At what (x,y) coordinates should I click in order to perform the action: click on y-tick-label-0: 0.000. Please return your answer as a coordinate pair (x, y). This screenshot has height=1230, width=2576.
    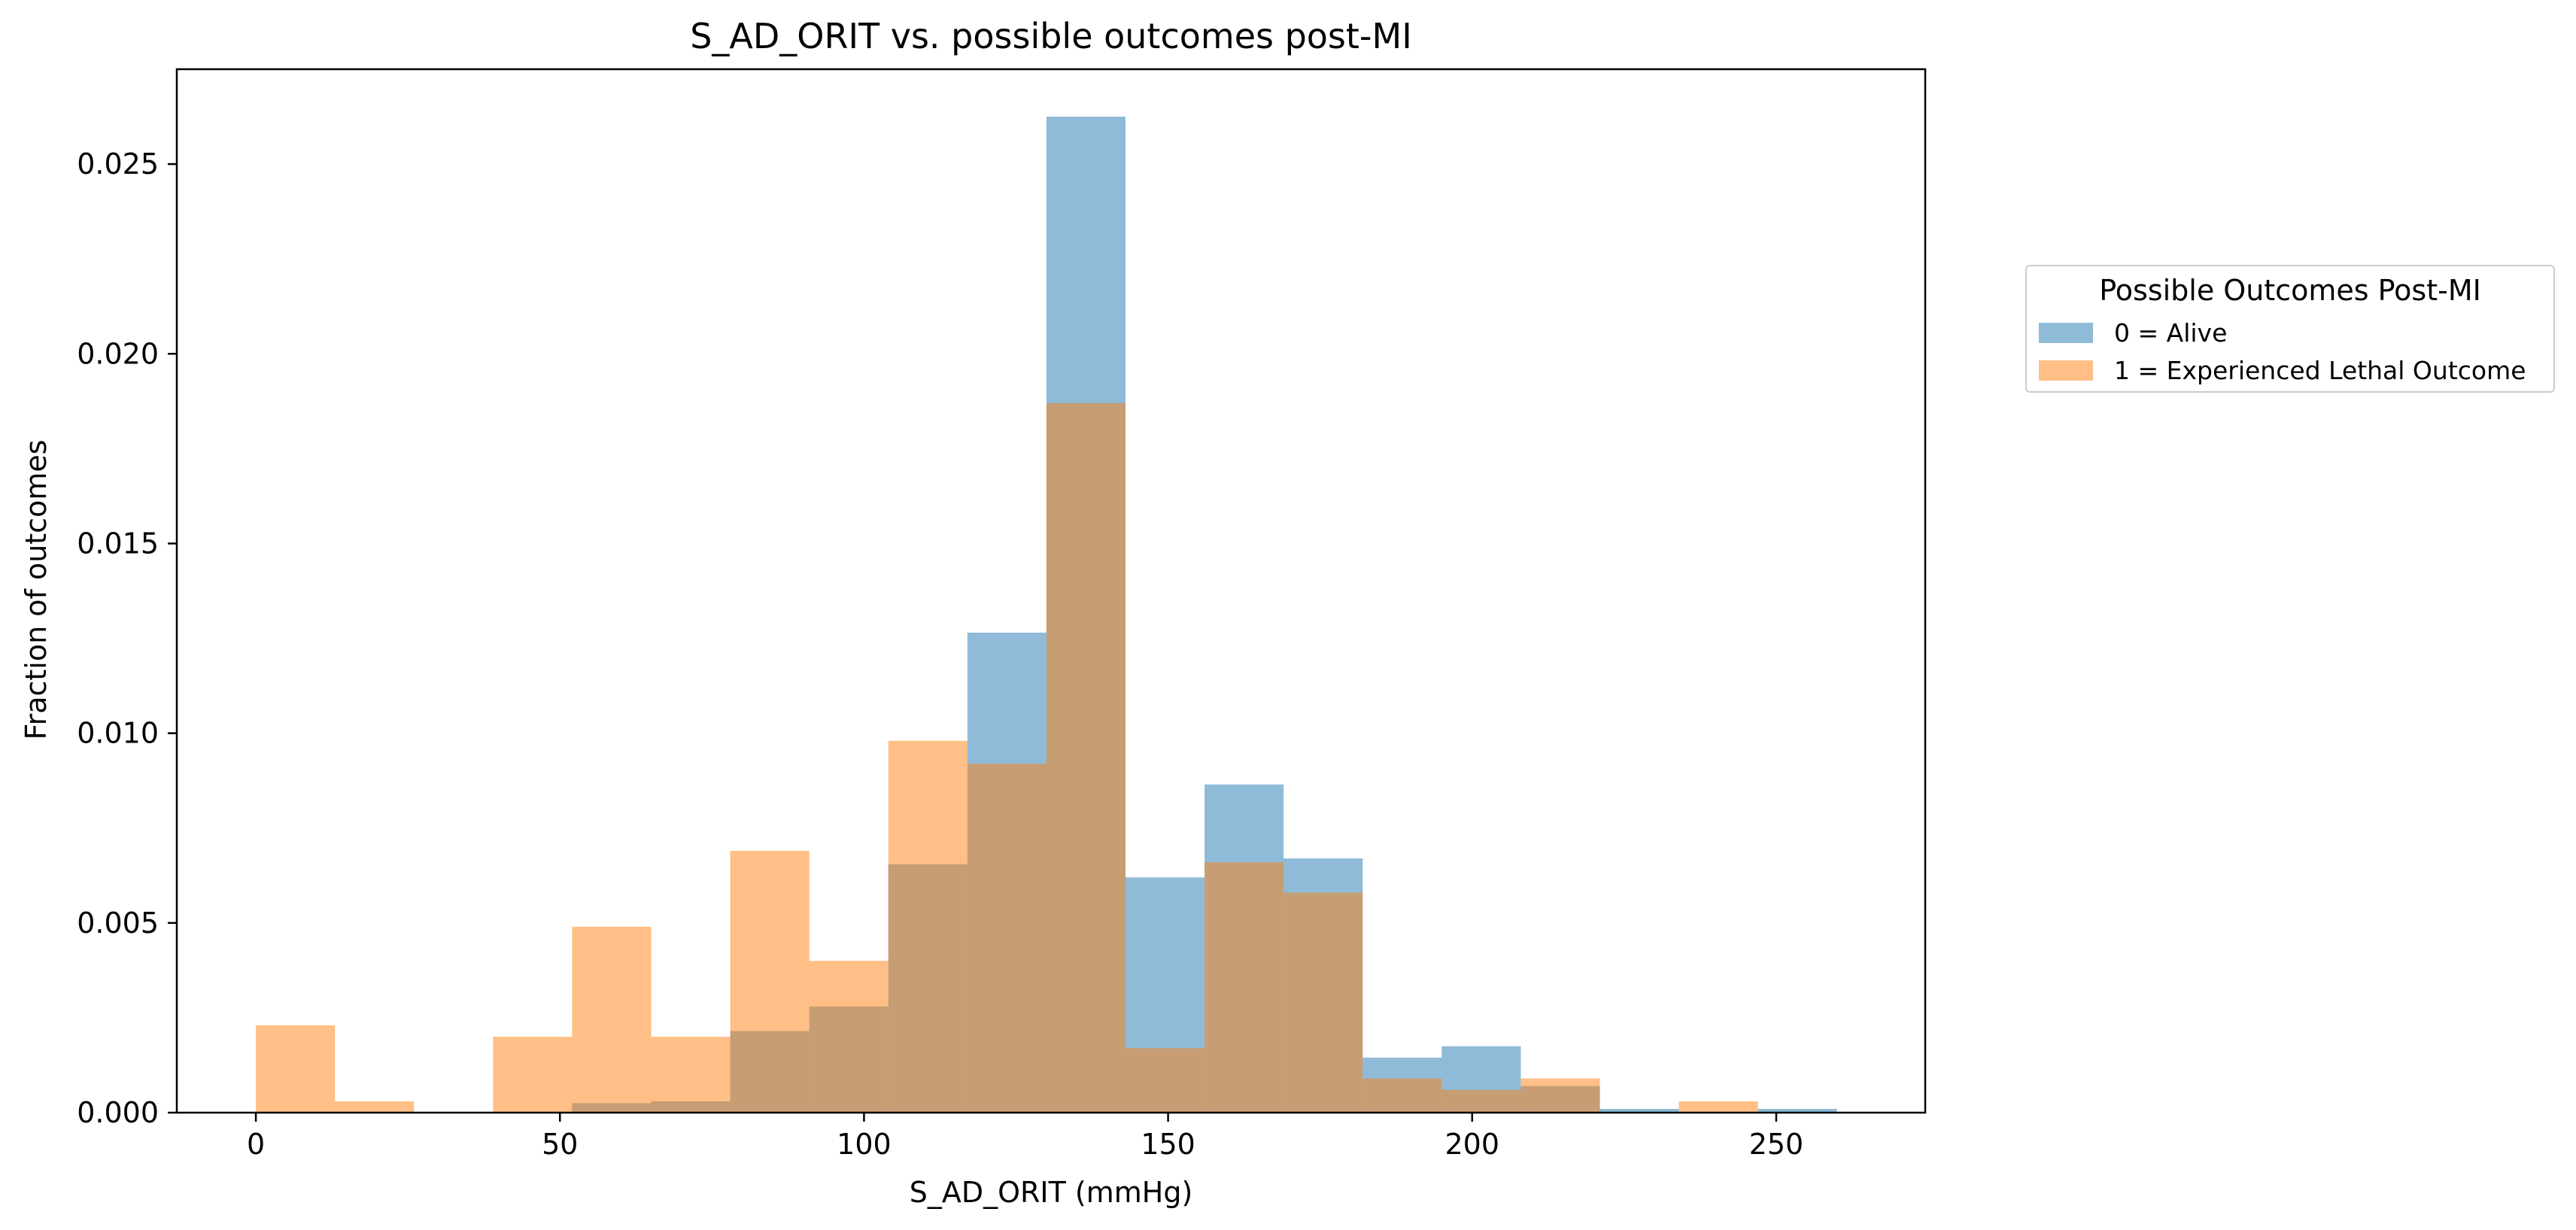
    Looking at the image, I should click on (118, 1113).